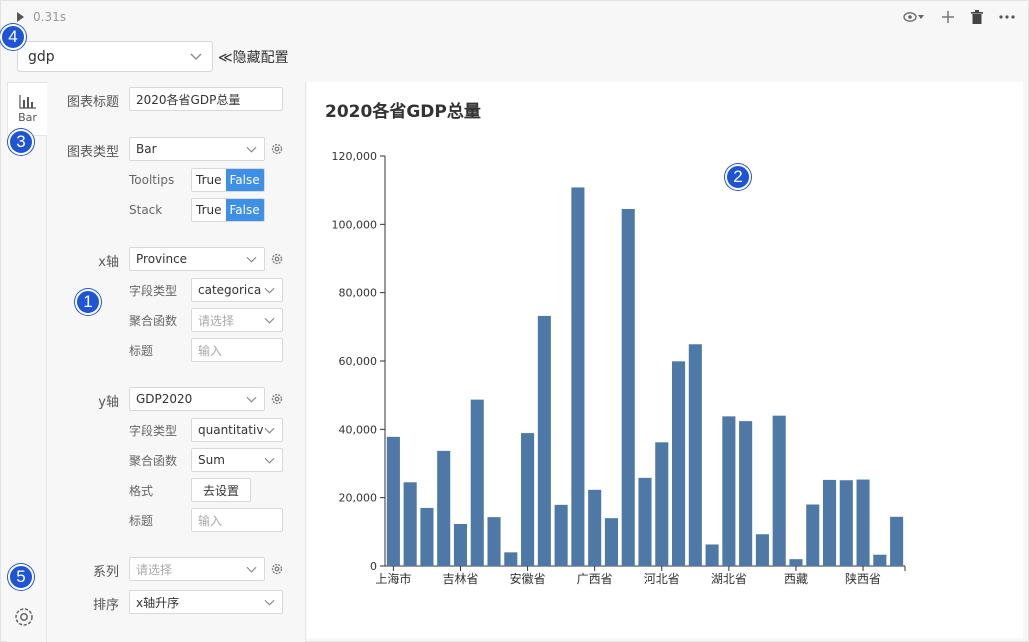 The height and width of the screenshot is (642, 1029). Describe the element at coordinates (146, 210) in the screenshot. I see `stack-label: Stack` at that location.